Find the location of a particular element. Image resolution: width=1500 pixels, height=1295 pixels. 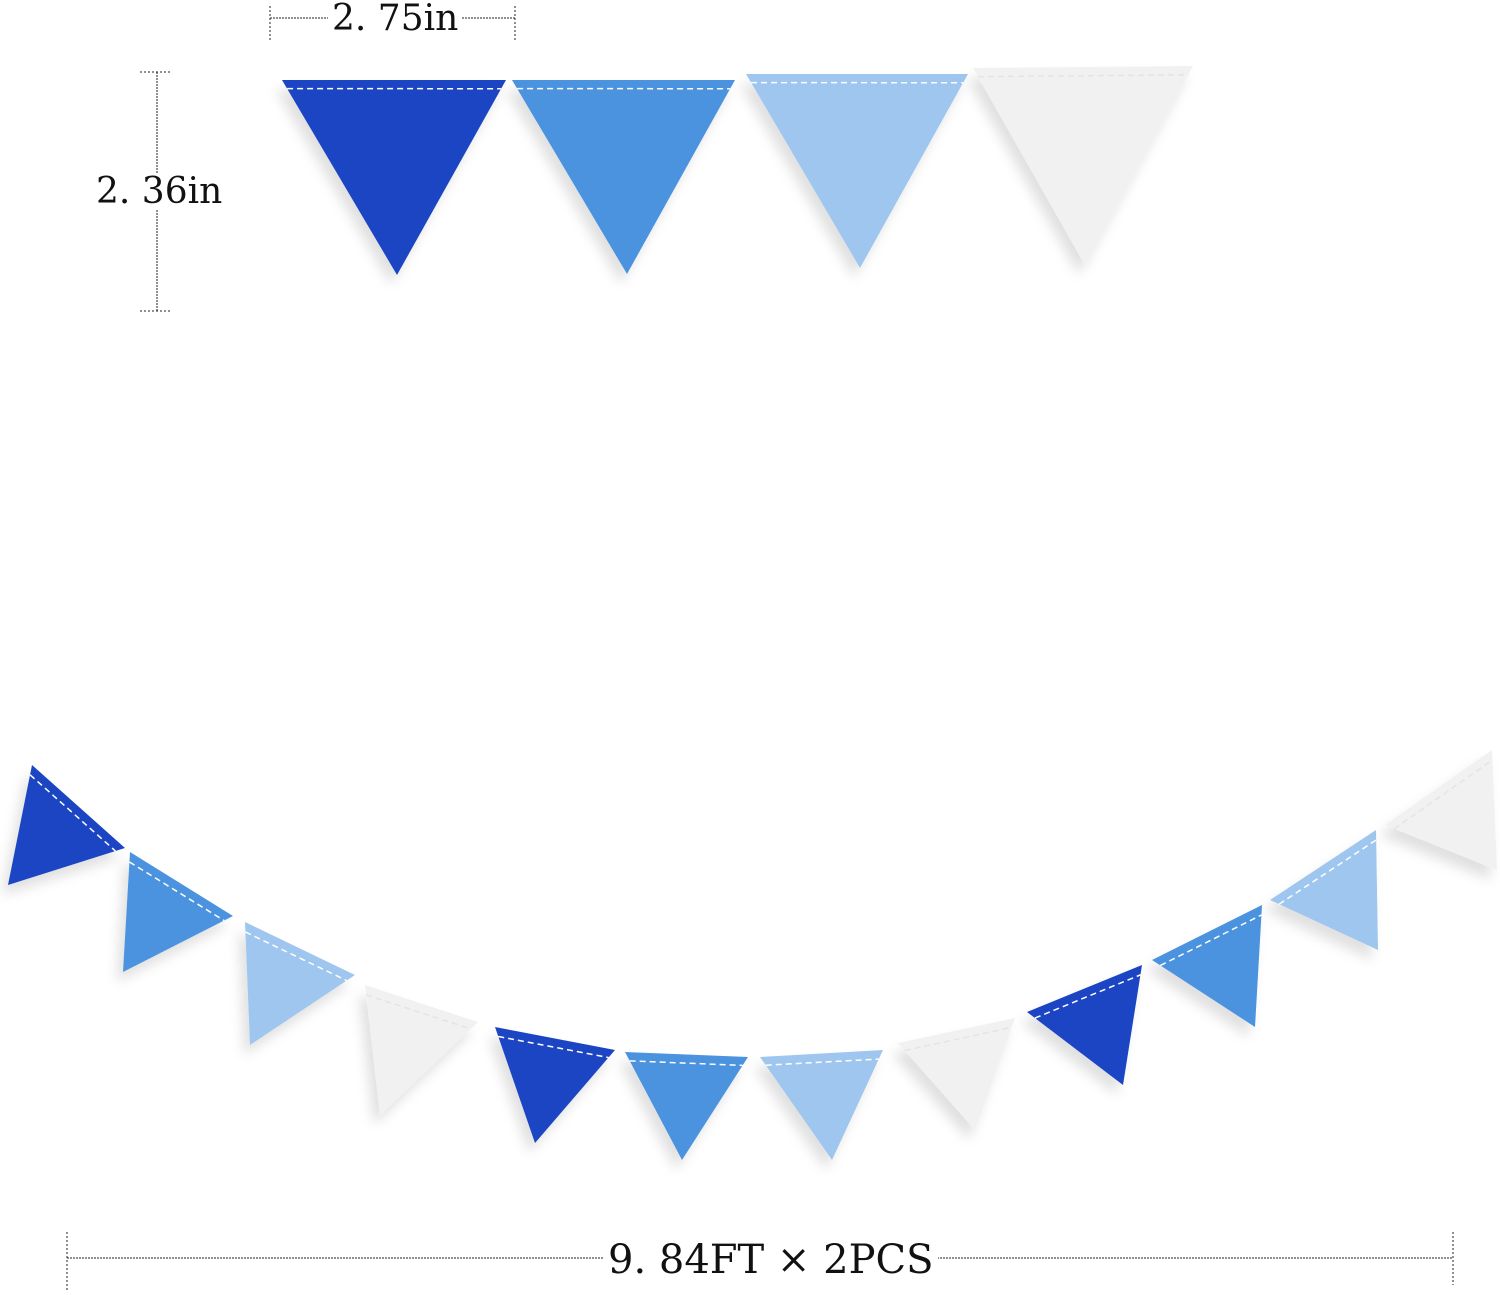

width-label: 2. 75in is located at coordinates (395, 19).